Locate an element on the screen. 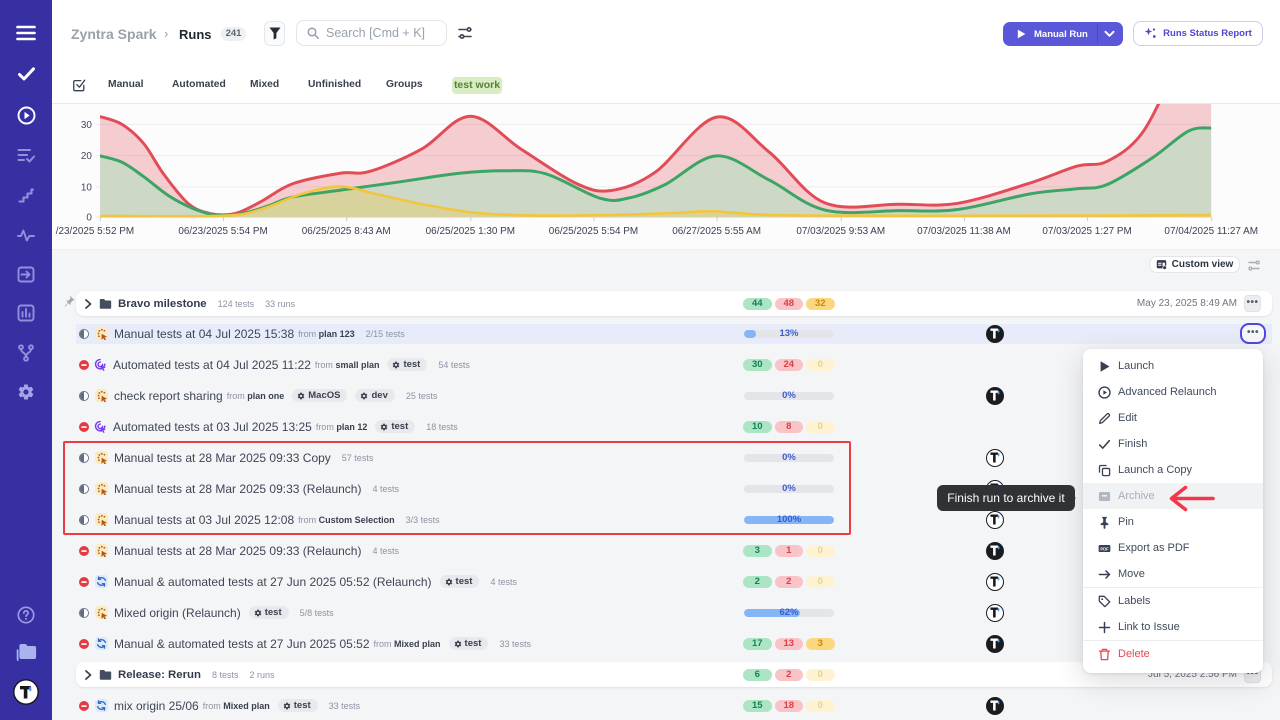 This screenshot has height=720, width=1280. svg-text: 06/27/2025 5:55 AM is located at coordinates (716, 231).